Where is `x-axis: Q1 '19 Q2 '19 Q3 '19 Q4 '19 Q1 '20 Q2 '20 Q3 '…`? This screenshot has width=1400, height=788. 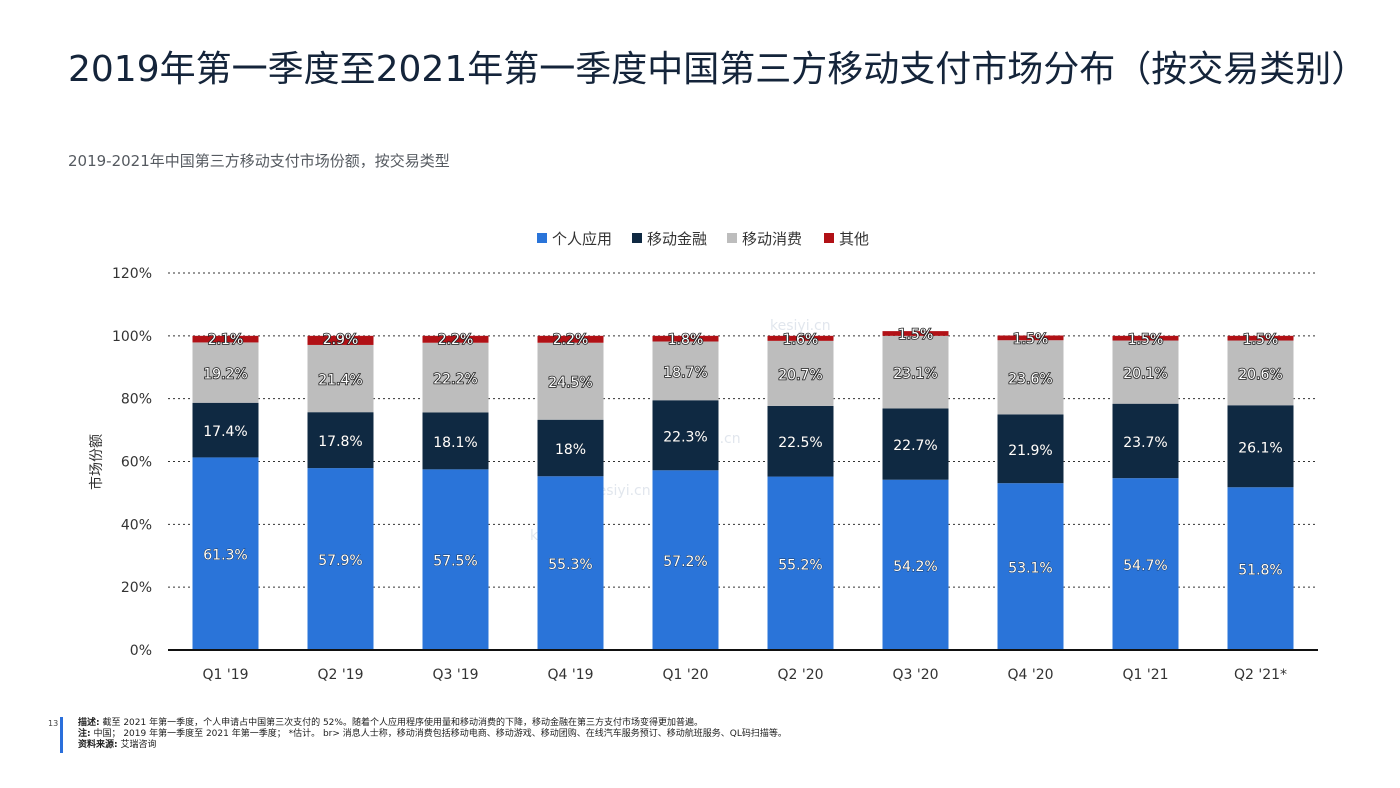 x-axis: Q1 '19 Q2 '19 Q3 '19 Q4 '19 Q1 '20 Q2 '20 Q3 '… is located at coordinates (743, 666).